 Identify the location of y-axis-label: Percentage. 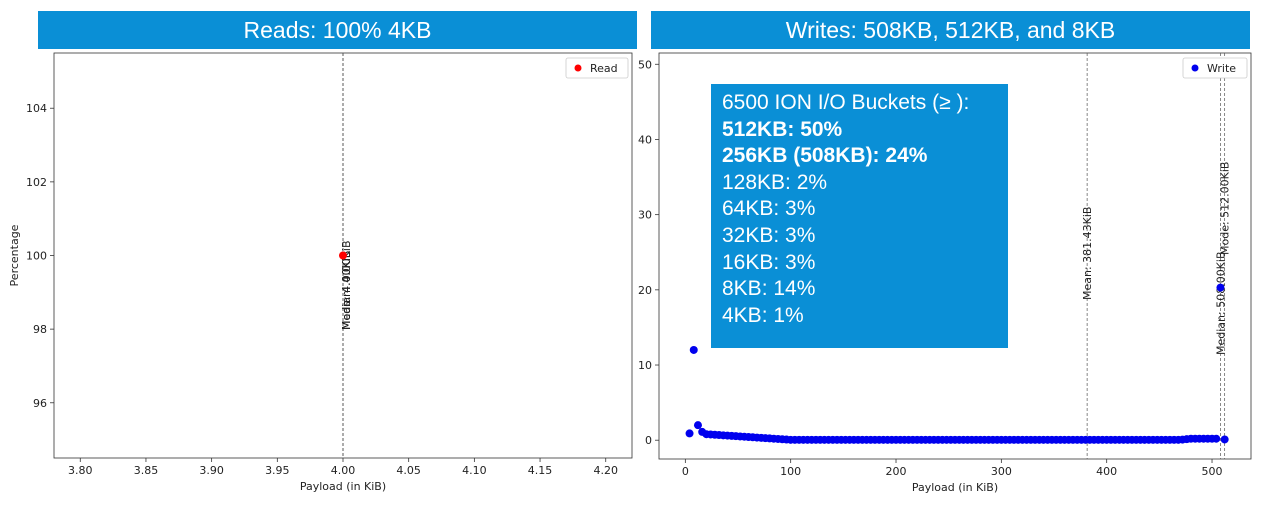
(14, 255).